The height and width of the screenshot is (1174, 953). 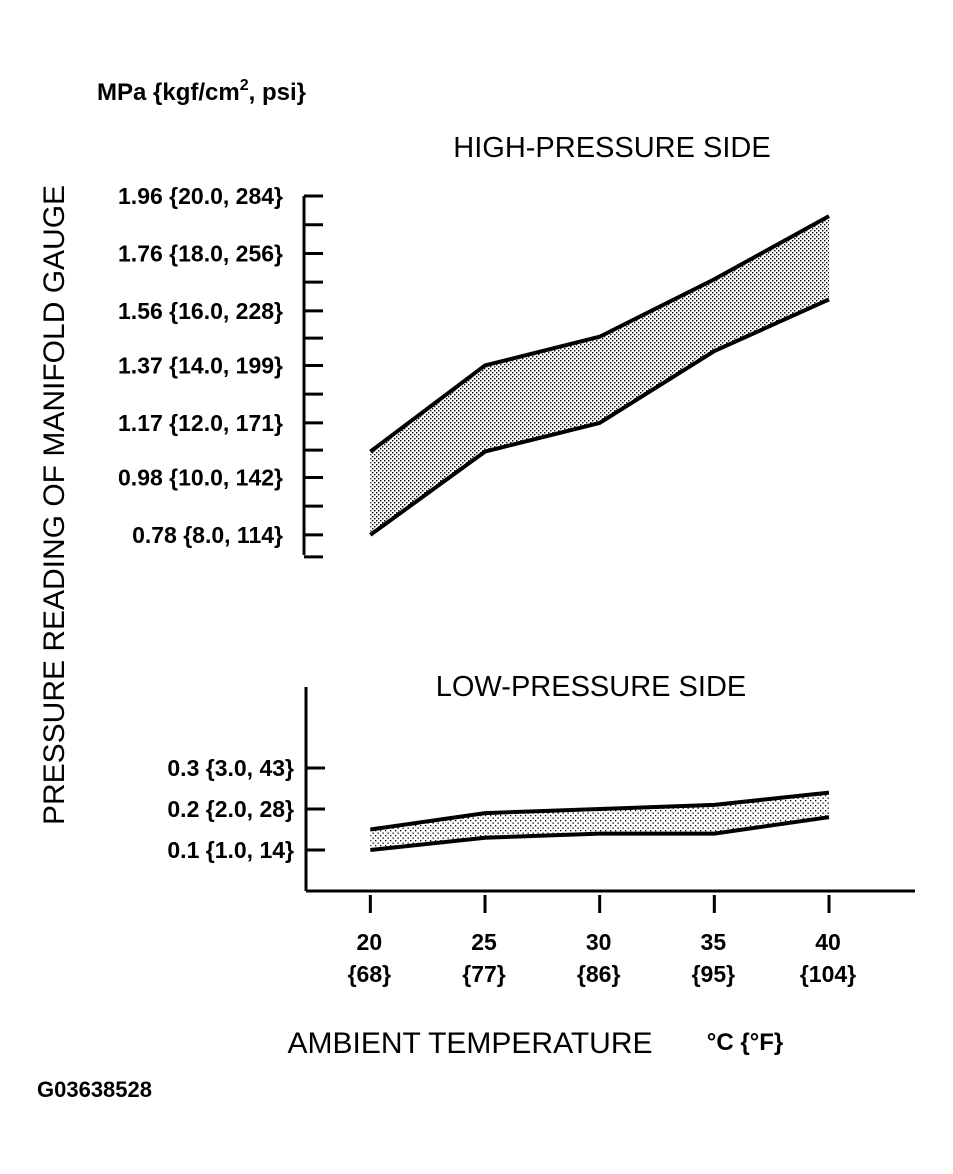 I want to click on unit-label: MPa {kgf/cm2, psi}, so click(x=201, y=91).